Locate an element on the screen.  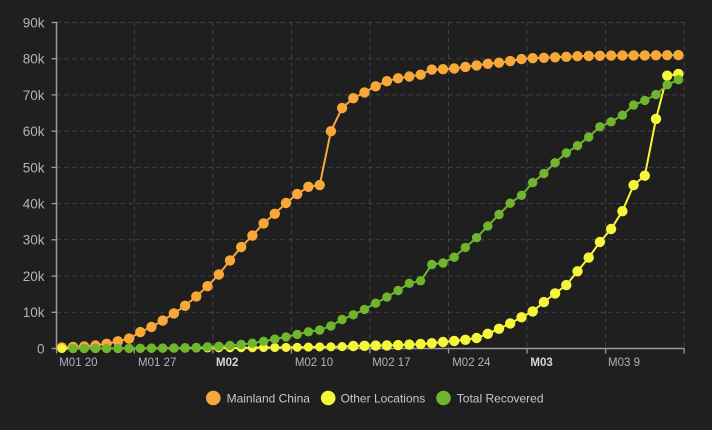
svg-text: M02 17 is located at coordinates (391, 363).